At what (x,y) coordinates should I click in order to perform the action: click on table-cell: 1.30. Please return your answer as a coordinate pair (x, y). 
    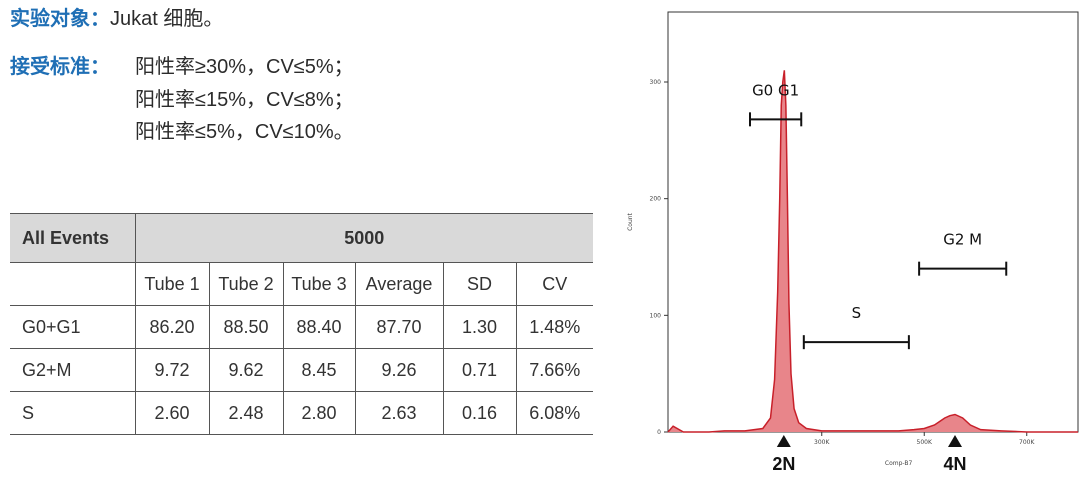
    Looking at the image, I should click on (480, 327).